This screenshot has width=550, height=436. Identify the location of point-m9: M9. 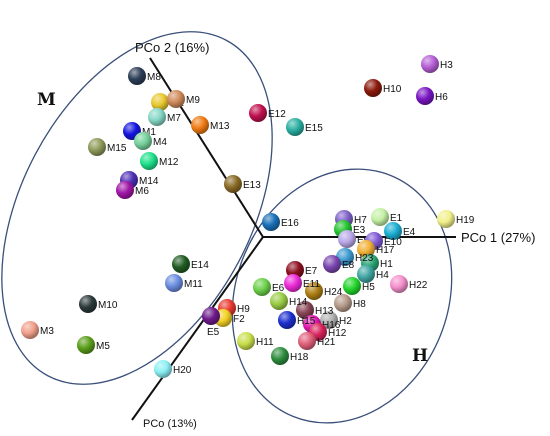
(183, 99).